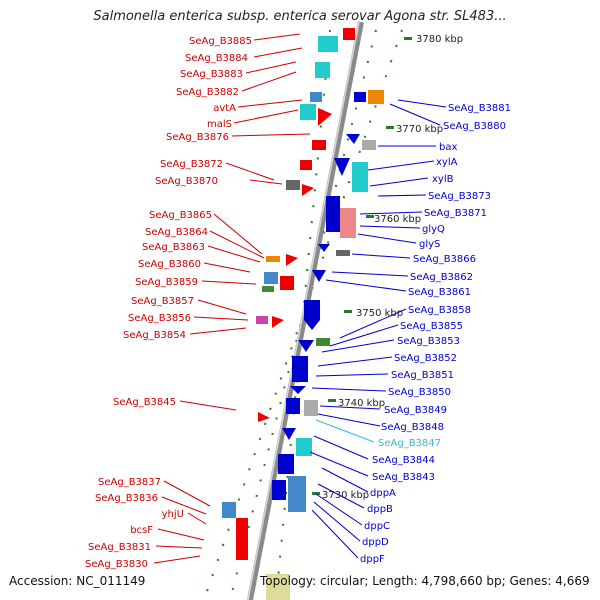  Describe the element at coordinates (419, 392) in the screenshot. I see `gene-label: SeAg_B3850` at that location.